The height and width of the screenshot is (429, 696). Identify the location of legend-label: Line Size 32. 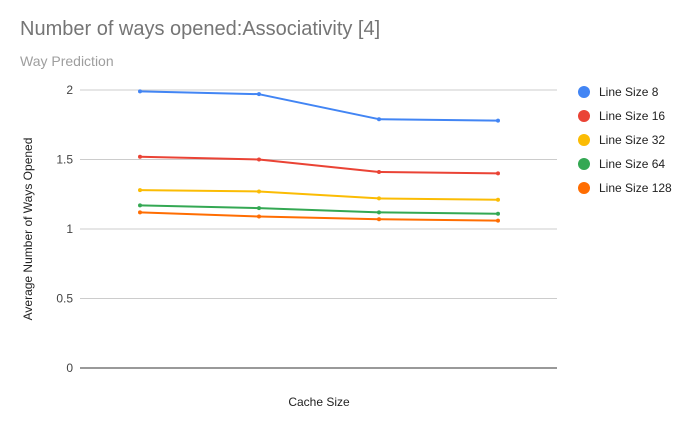
(632, 140).